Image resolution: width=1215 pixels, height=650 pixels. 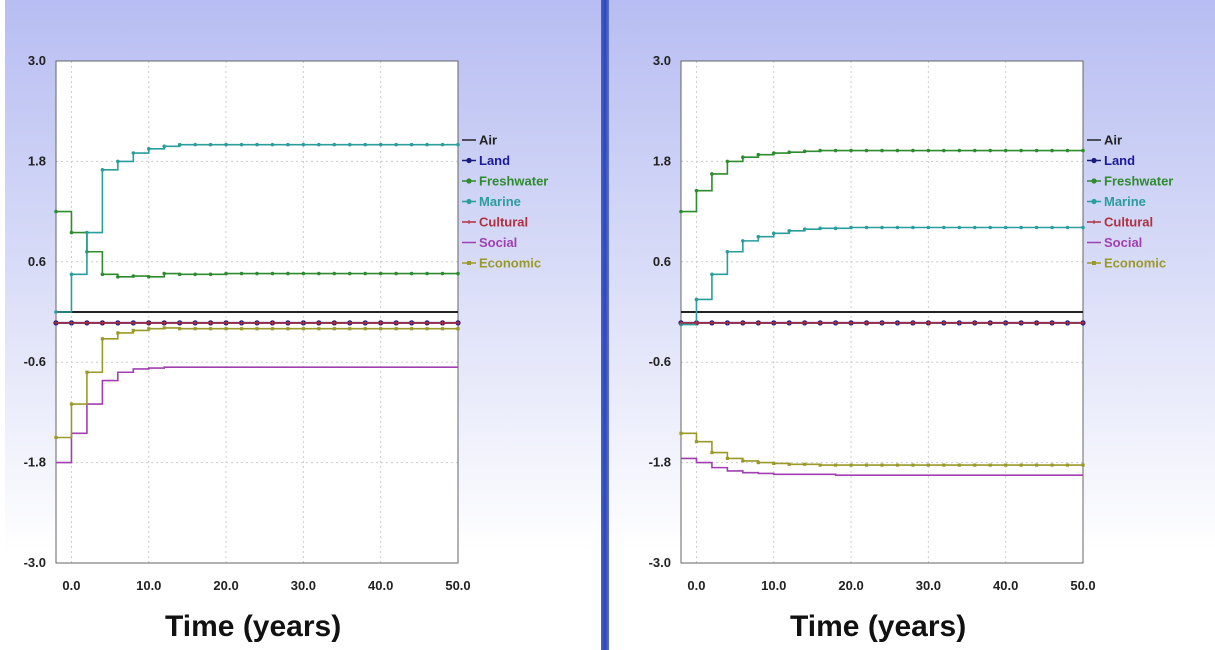 What do you see at coordinates (380, 585) in the screenshot?
I see `x-tick-label: 40.0` at bounding box center [380, 585].